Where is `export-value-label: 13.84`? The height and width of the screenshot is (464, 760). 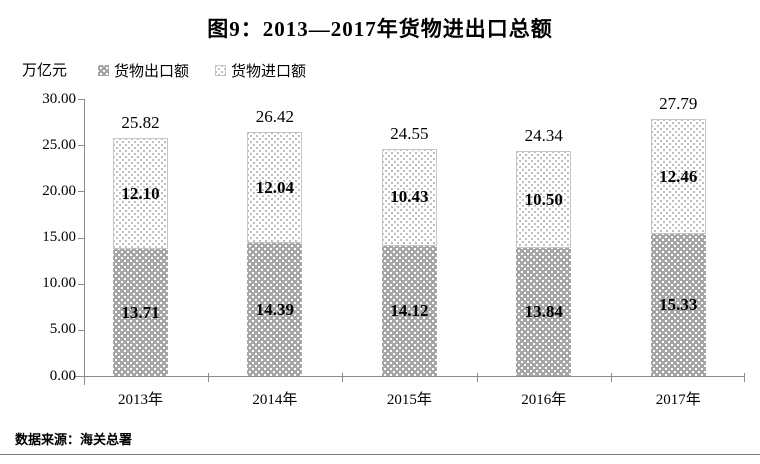 export-value-label: 13.84 is located at coordinates (543, 312).